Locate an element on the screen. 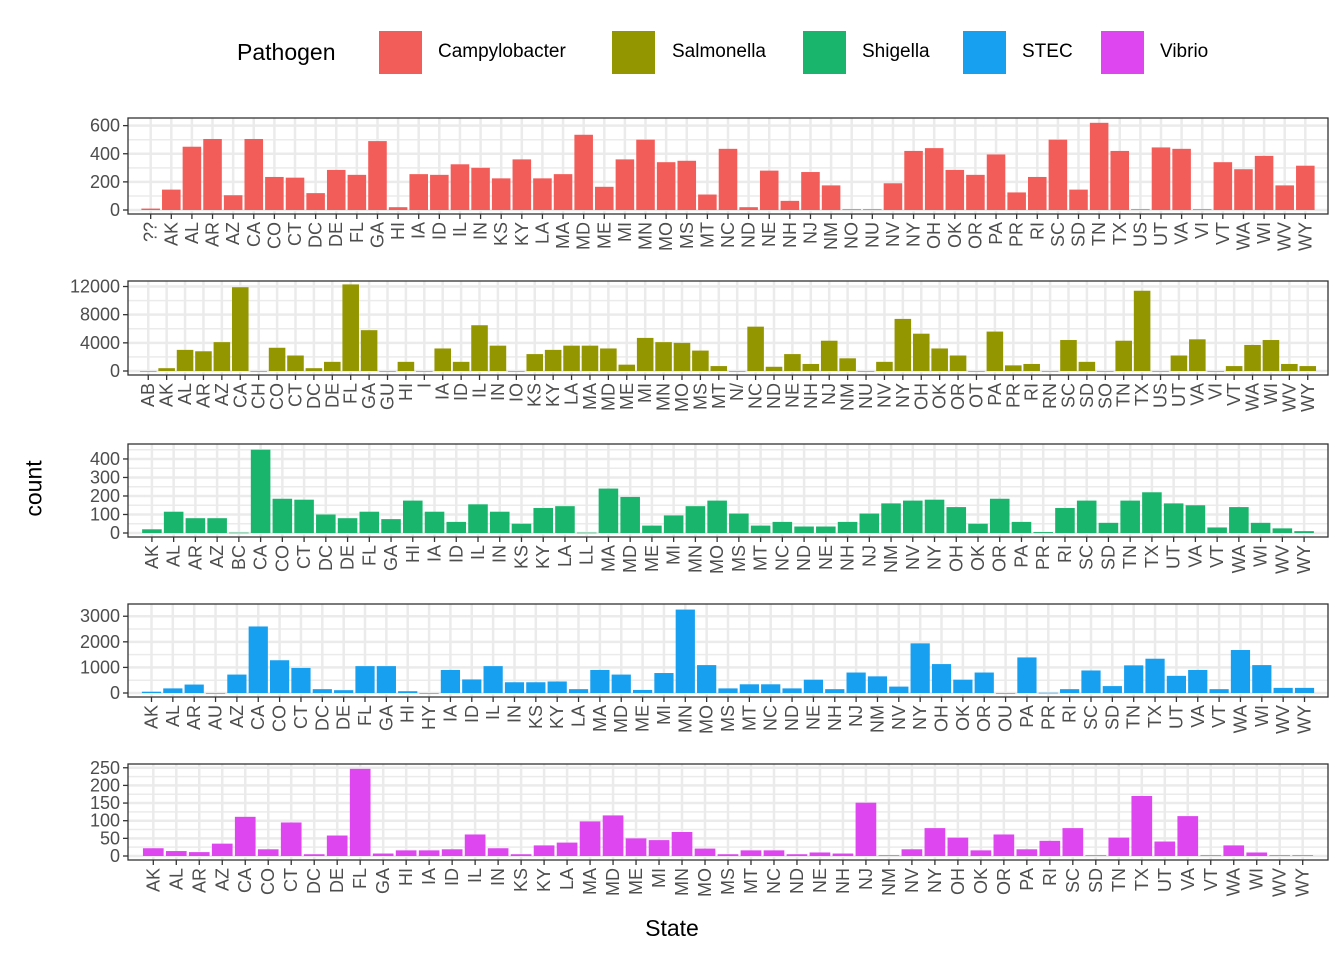  bar-salmonella-AB is located at coordinates (148, 371).